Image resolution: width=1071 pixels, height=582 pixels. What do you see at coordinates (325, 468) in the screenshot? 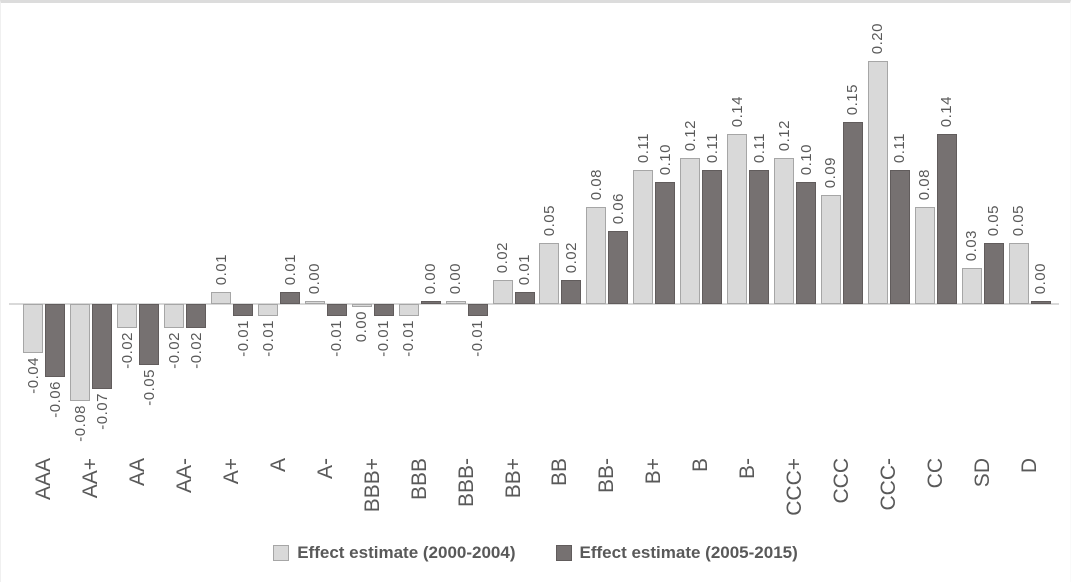
I see `category-label-A-: A-` at bounding box center [325, 468].